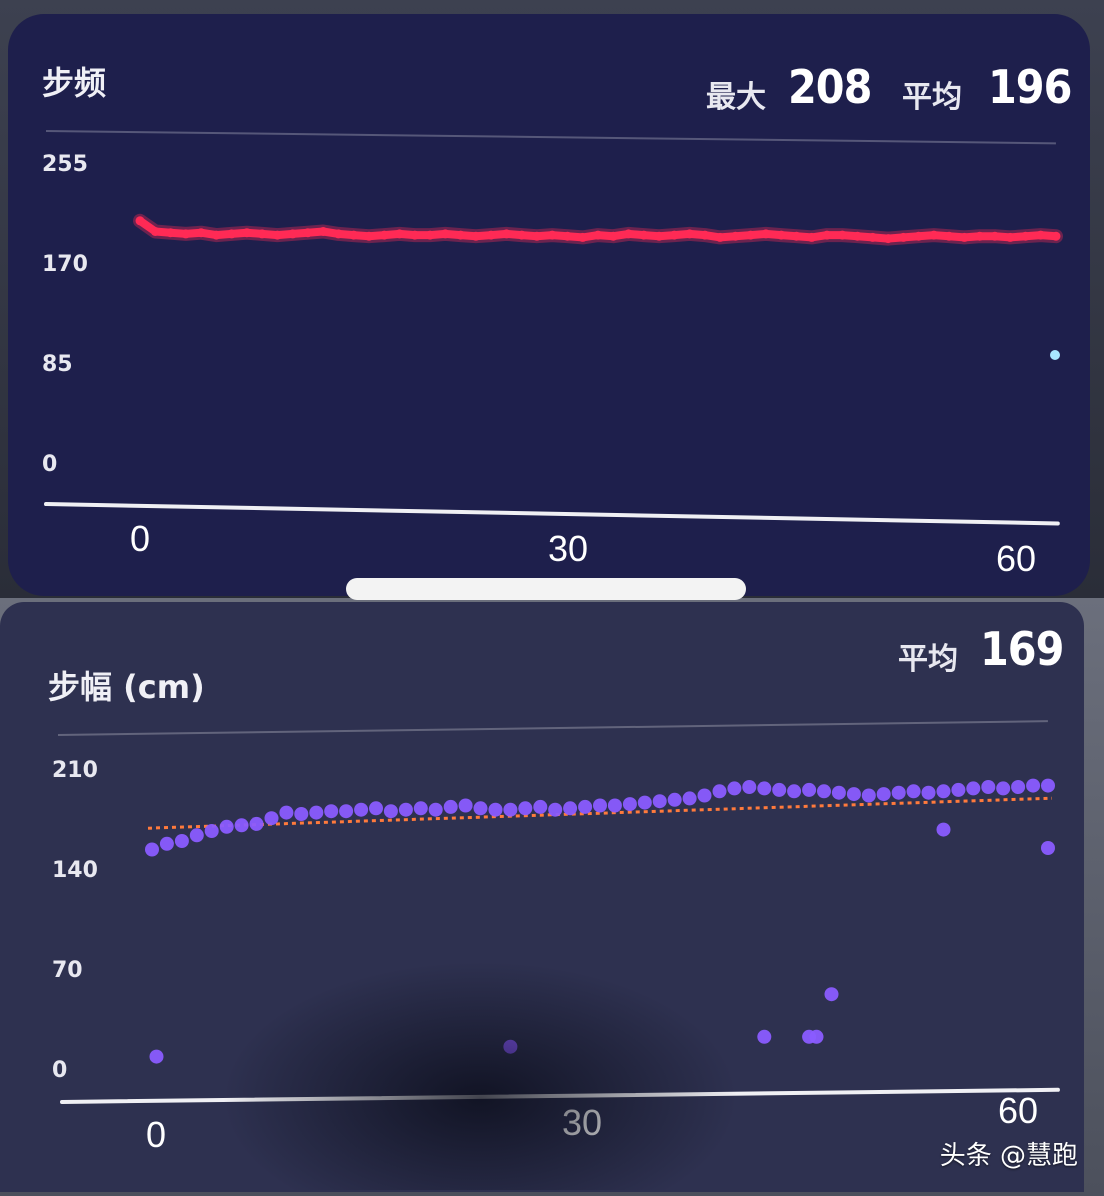 The width and height of the screenshot is (1104, 1196). Describe the element at coordinates (830, 87) in the screenshot. I see `cadence-max-value: 208` at that location.